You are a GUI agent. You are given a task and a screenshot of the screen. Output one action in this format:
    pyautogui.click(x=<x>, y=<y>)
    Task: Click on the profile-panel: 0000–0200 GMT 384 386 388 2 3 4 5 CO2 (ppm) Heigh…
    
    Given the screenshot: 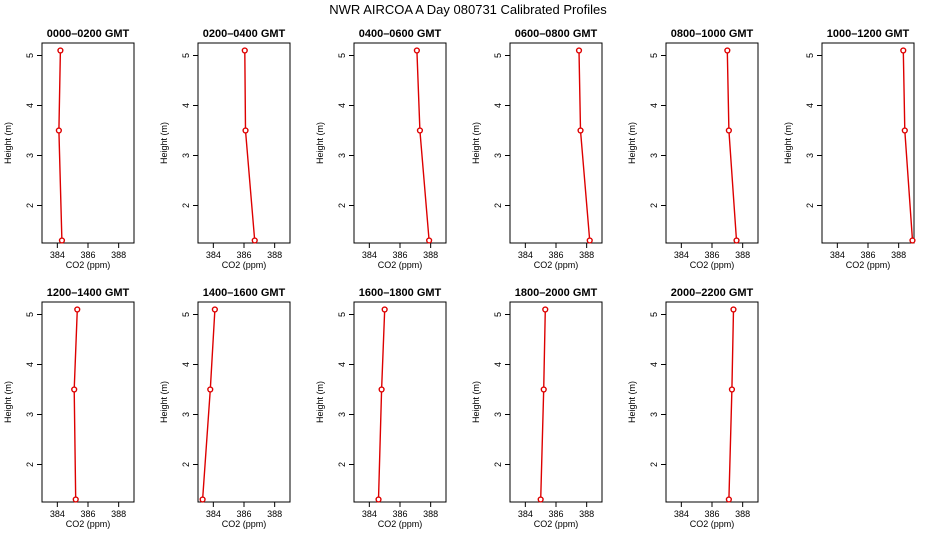 What is the action you would take?
    pyautogui.click(x=69, y=149)
    